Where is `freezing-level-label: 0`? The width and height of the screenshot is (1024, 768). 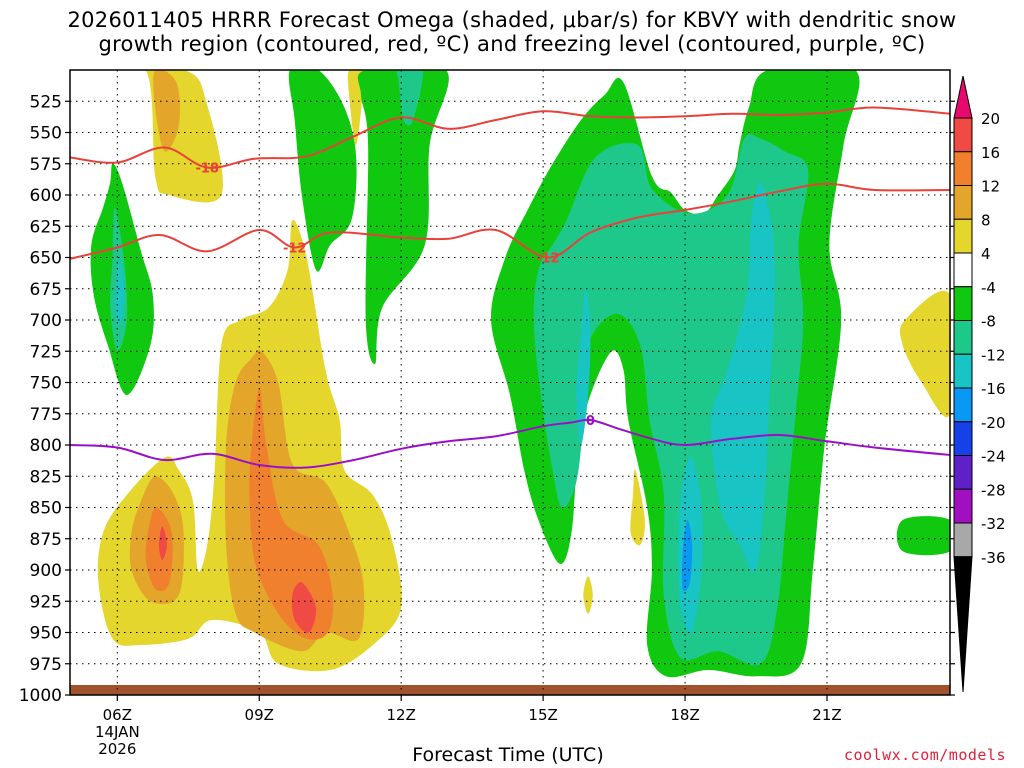 freezing-level-label: 0 is located at coordinates (590, 421).